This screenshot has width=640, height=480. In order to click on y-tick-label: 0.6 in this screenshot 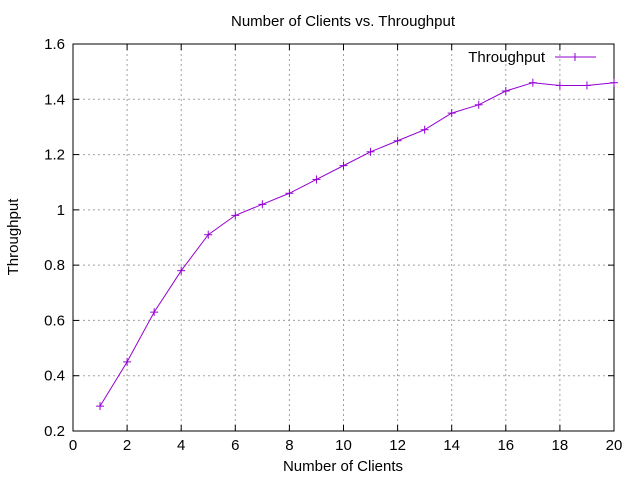, I will do `click(54, 320)`.